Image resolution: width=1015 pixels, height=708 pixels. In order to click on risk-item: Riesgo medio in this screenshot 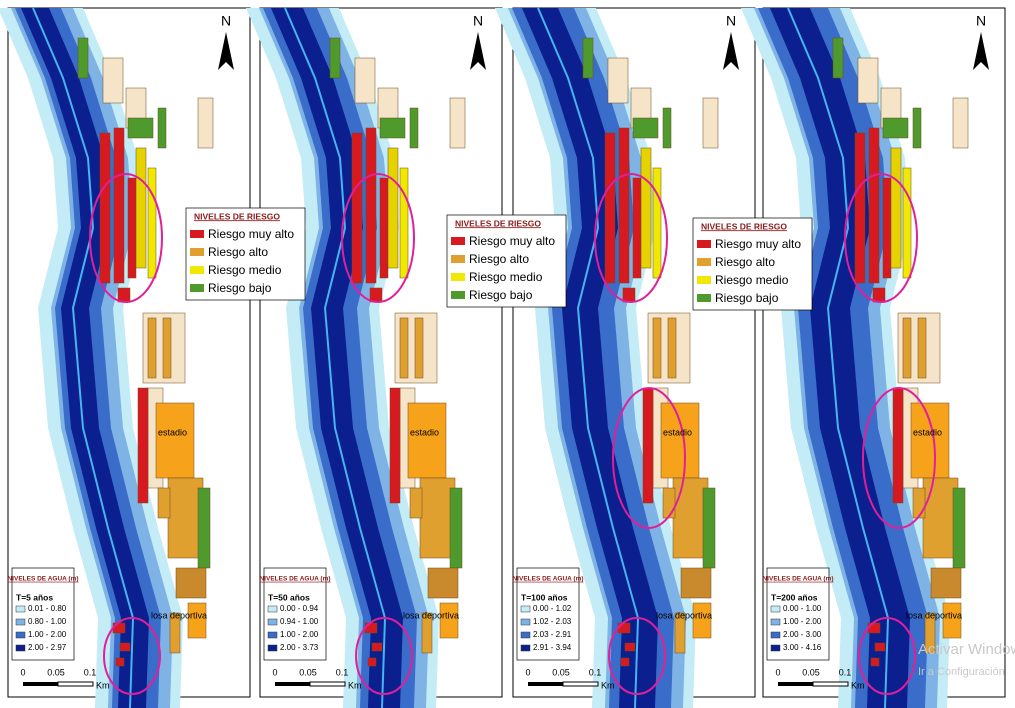, I will do `click(245, 270)`.